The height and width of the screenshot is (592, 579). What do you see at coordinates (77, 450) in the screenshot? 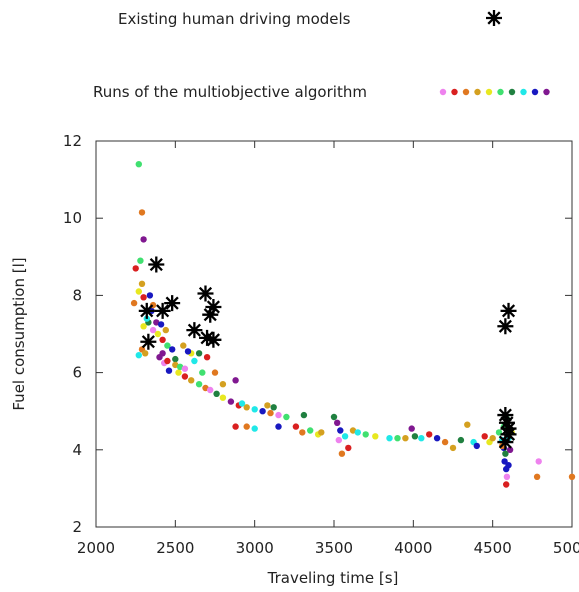
I see `y-tick-label: 4` at bounding box center [77, 450].